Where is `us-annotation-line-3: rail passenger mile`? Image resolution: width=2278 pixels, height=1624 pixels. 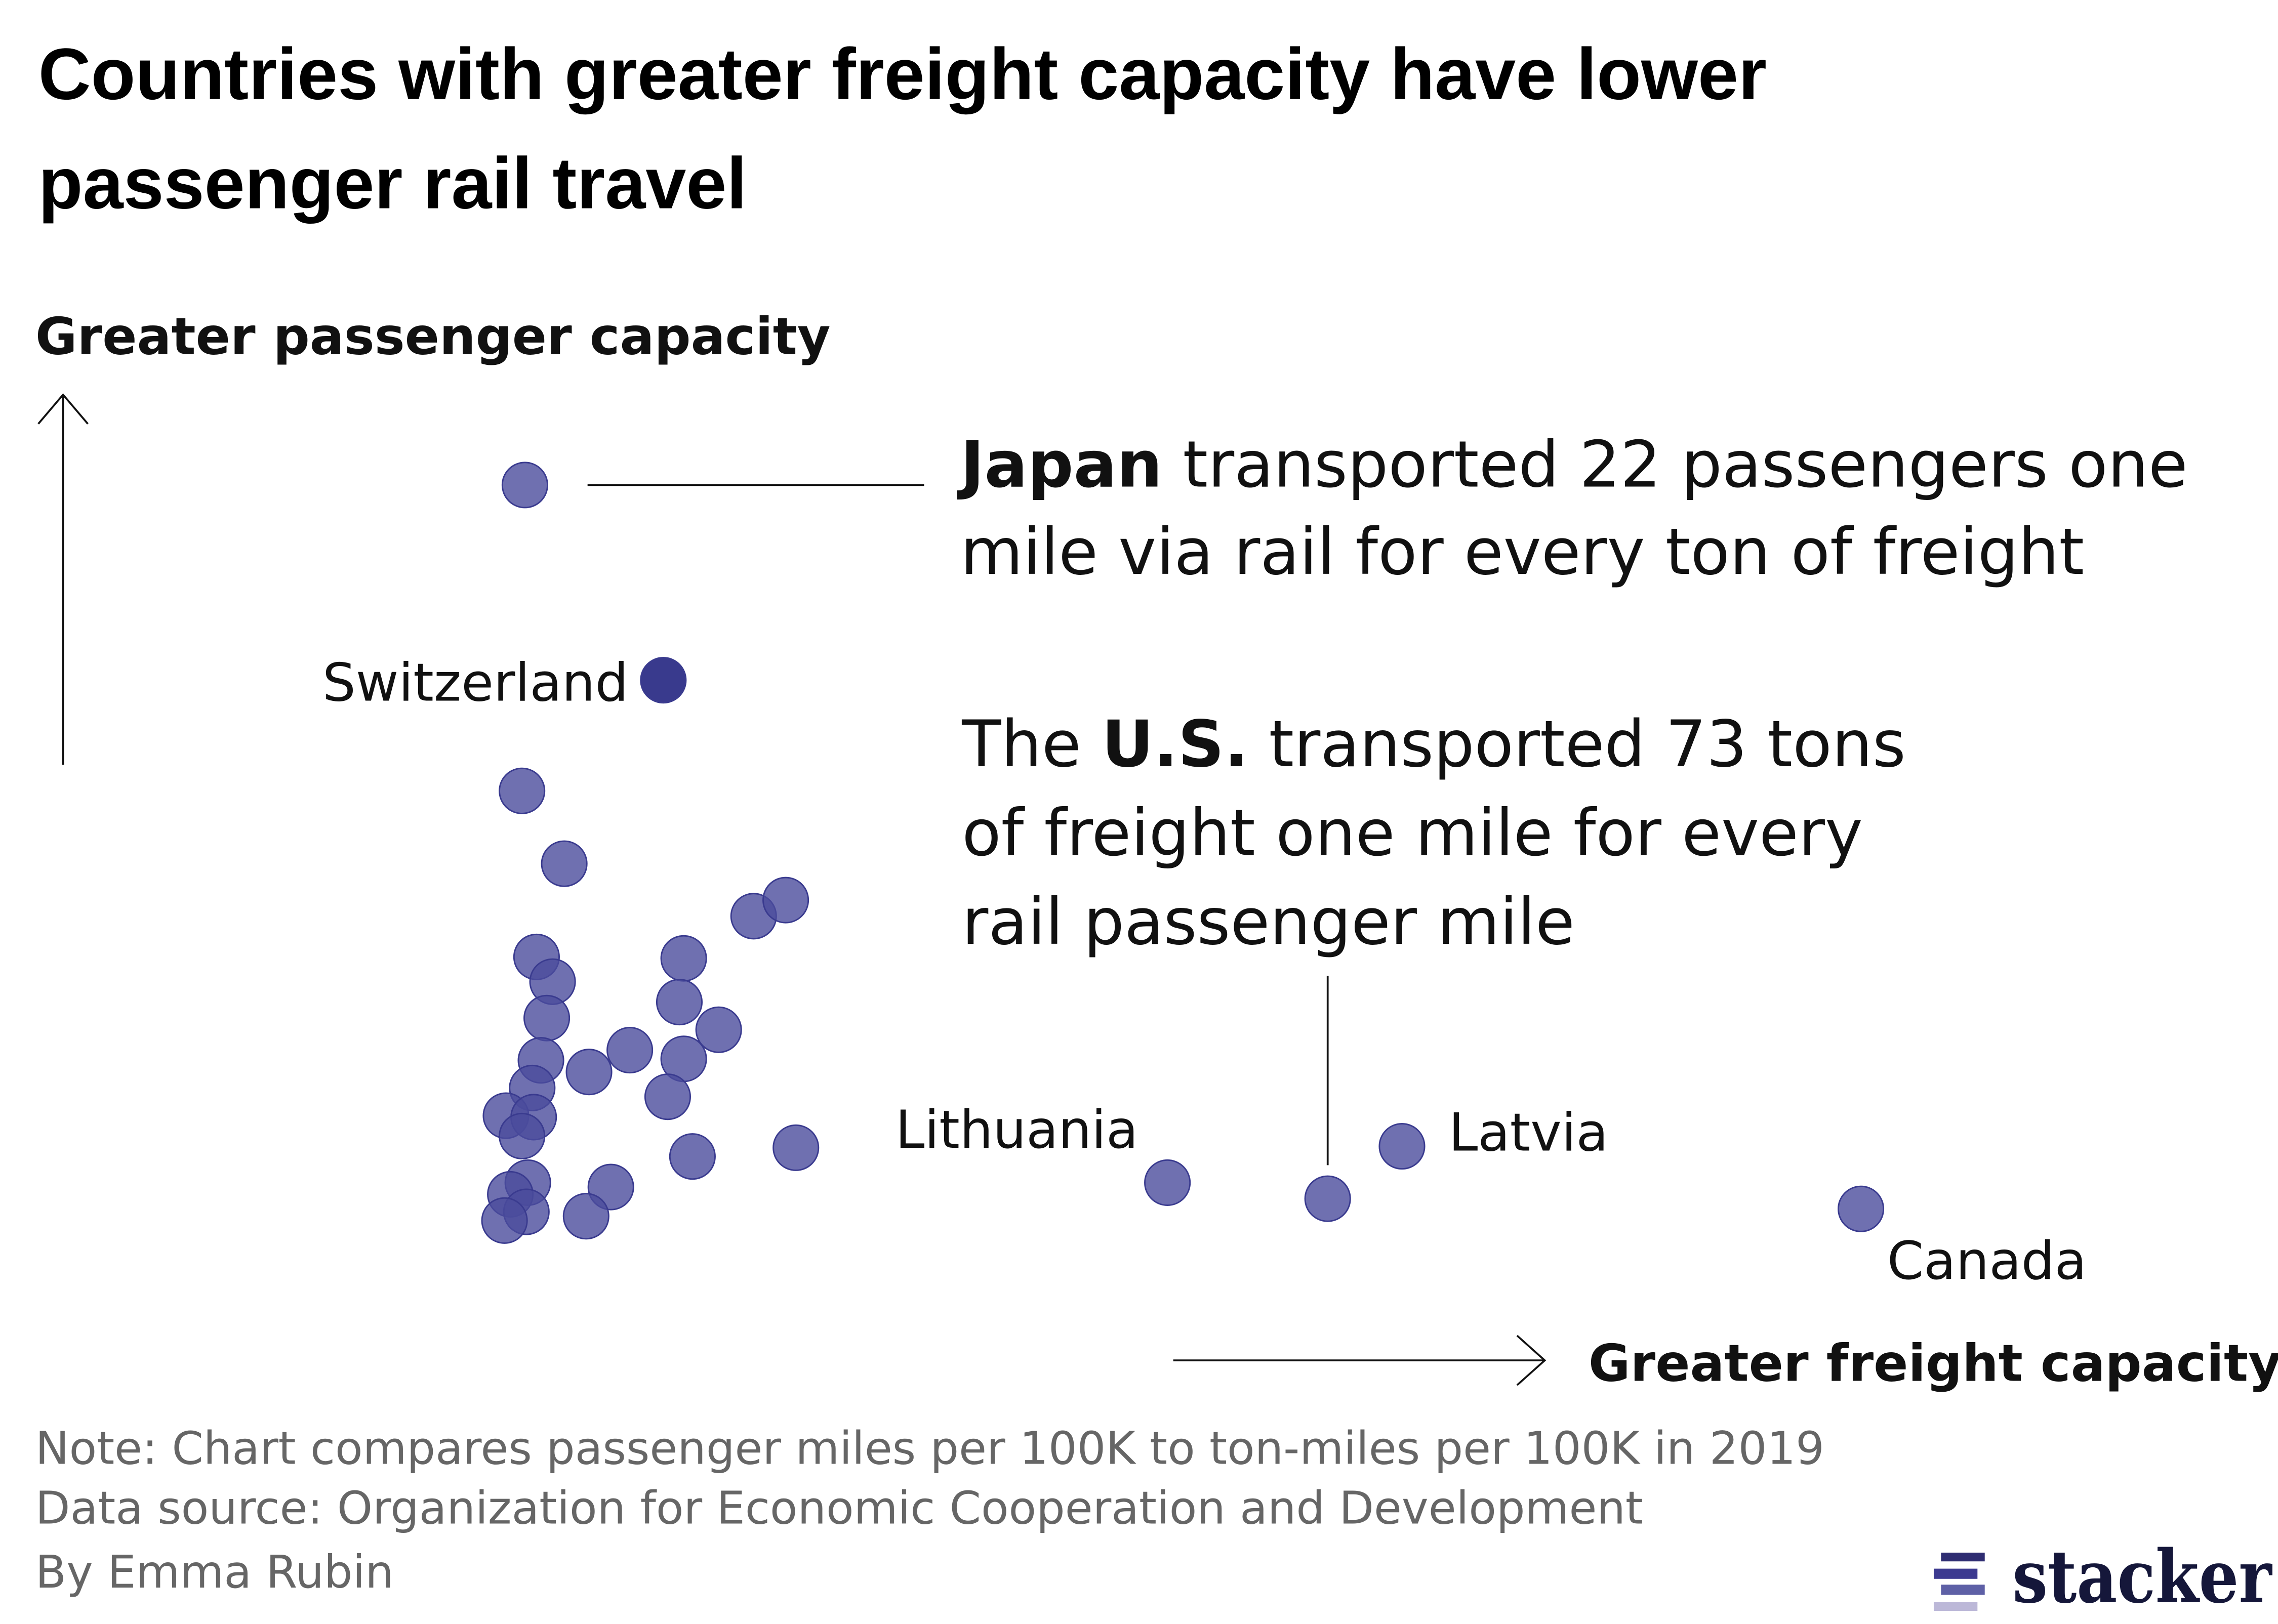 us-annotation-line-3: rail passenger mile is located at coordinates (1268, 921).